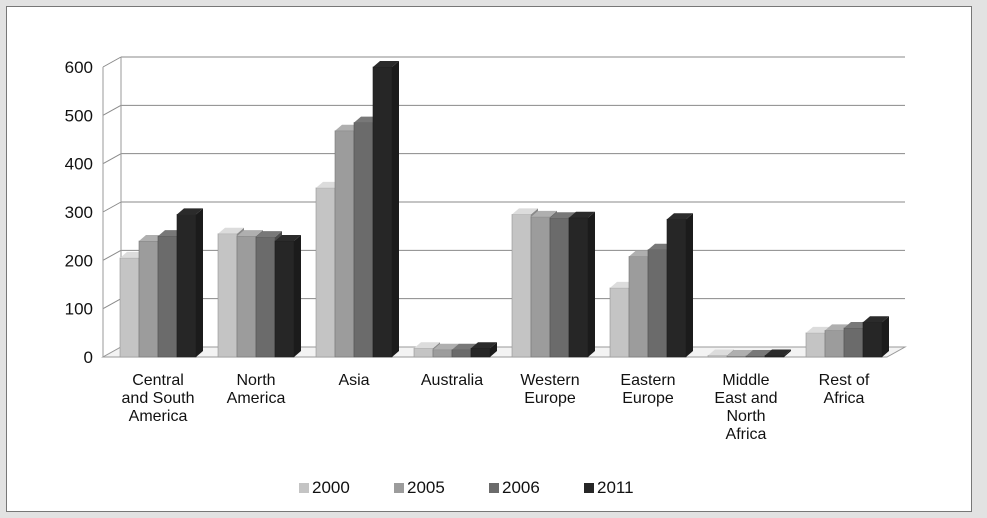 The image size is (987, 518). What do you see at coordinates (615, 487) in the screenshot?
I see `legend-label: 2011` at bounding box center [615, 487].